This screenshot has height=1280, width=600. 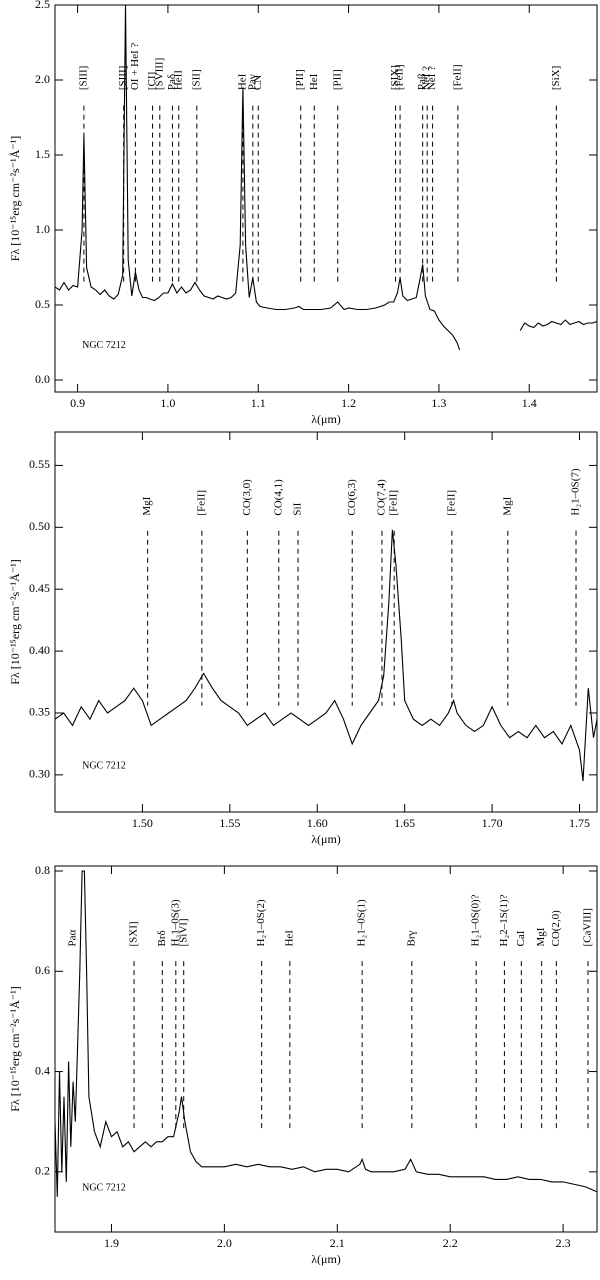 I want to click on line-label: SiI, so click(x=298, y=508).